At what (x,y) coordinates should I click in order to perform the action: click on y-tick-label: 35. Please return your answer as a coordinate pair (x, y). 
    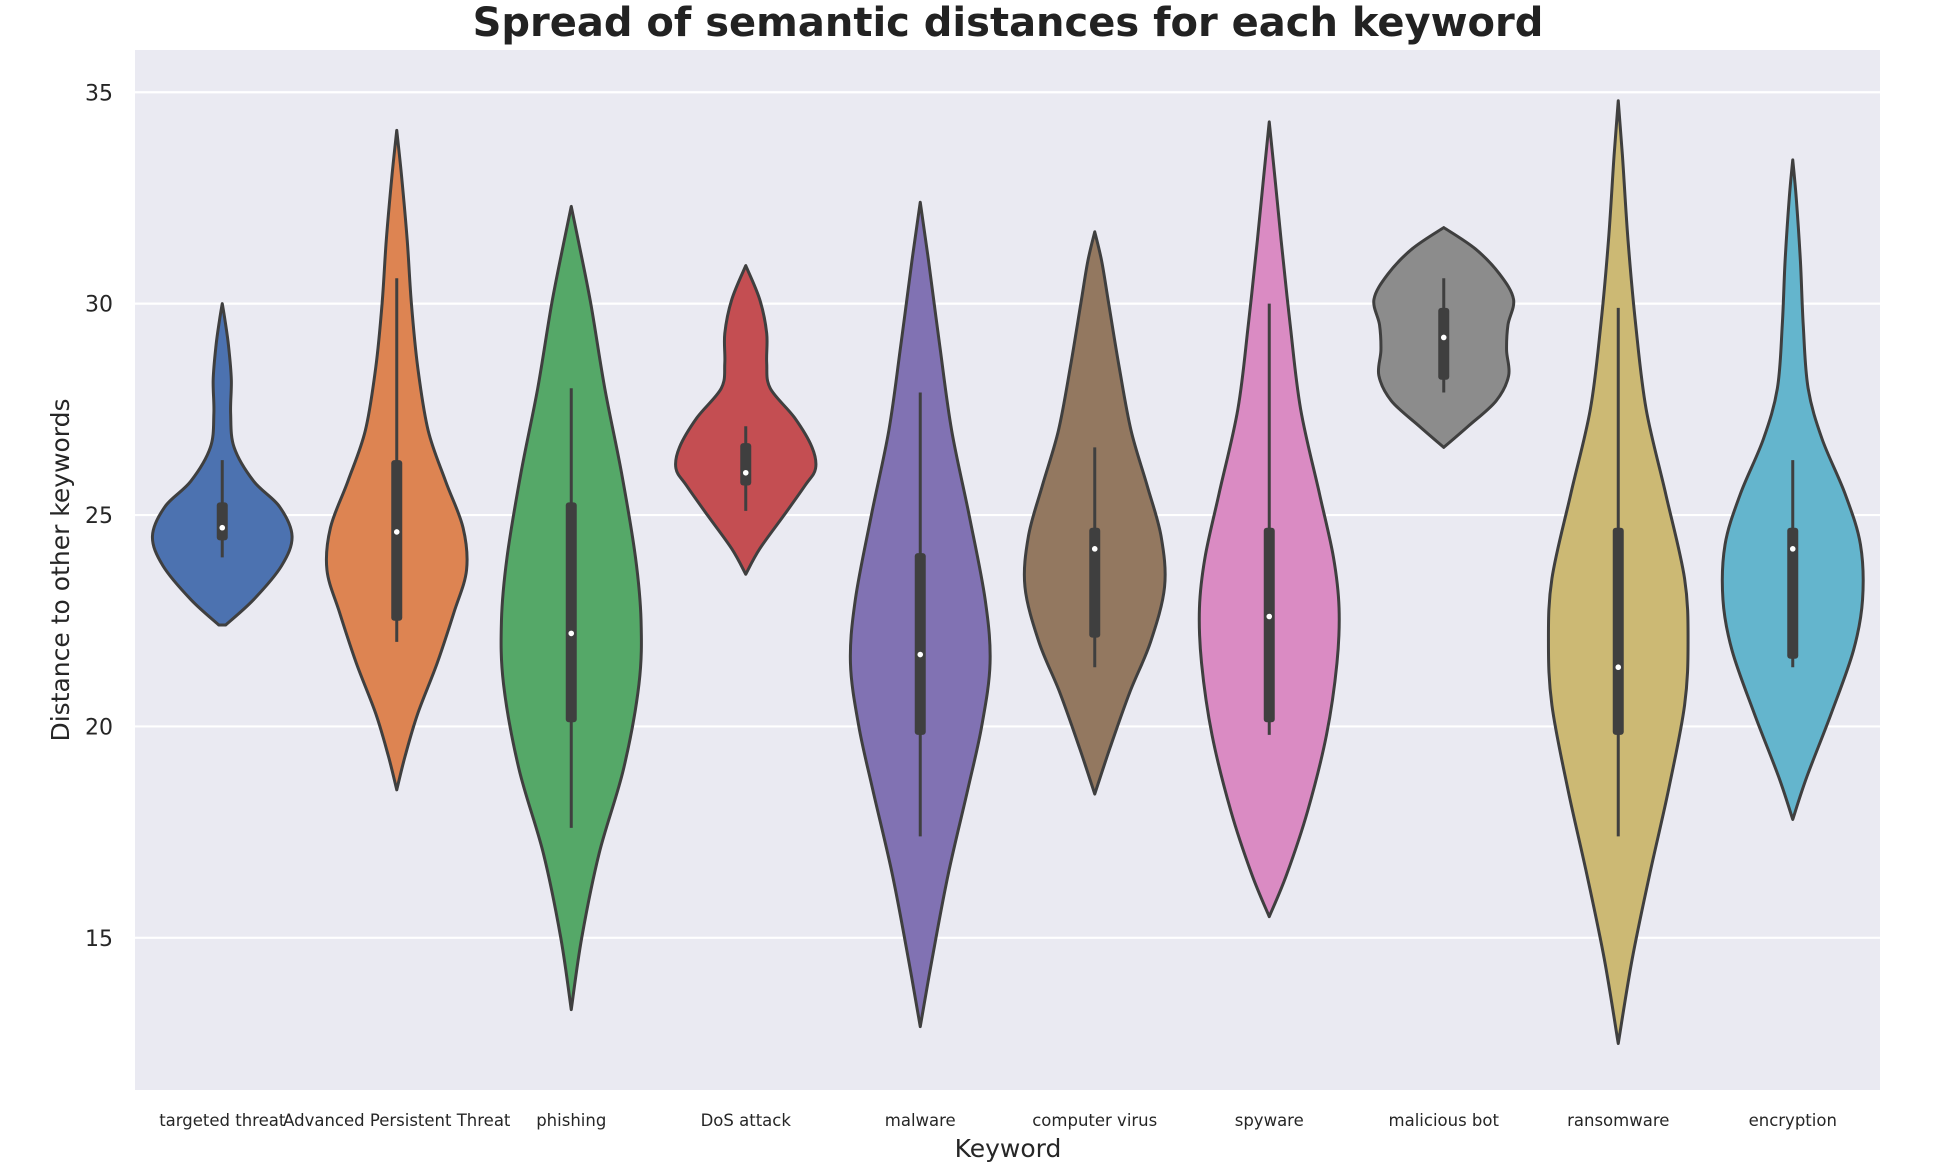
    Looking at the image, I should click on (99, 93).